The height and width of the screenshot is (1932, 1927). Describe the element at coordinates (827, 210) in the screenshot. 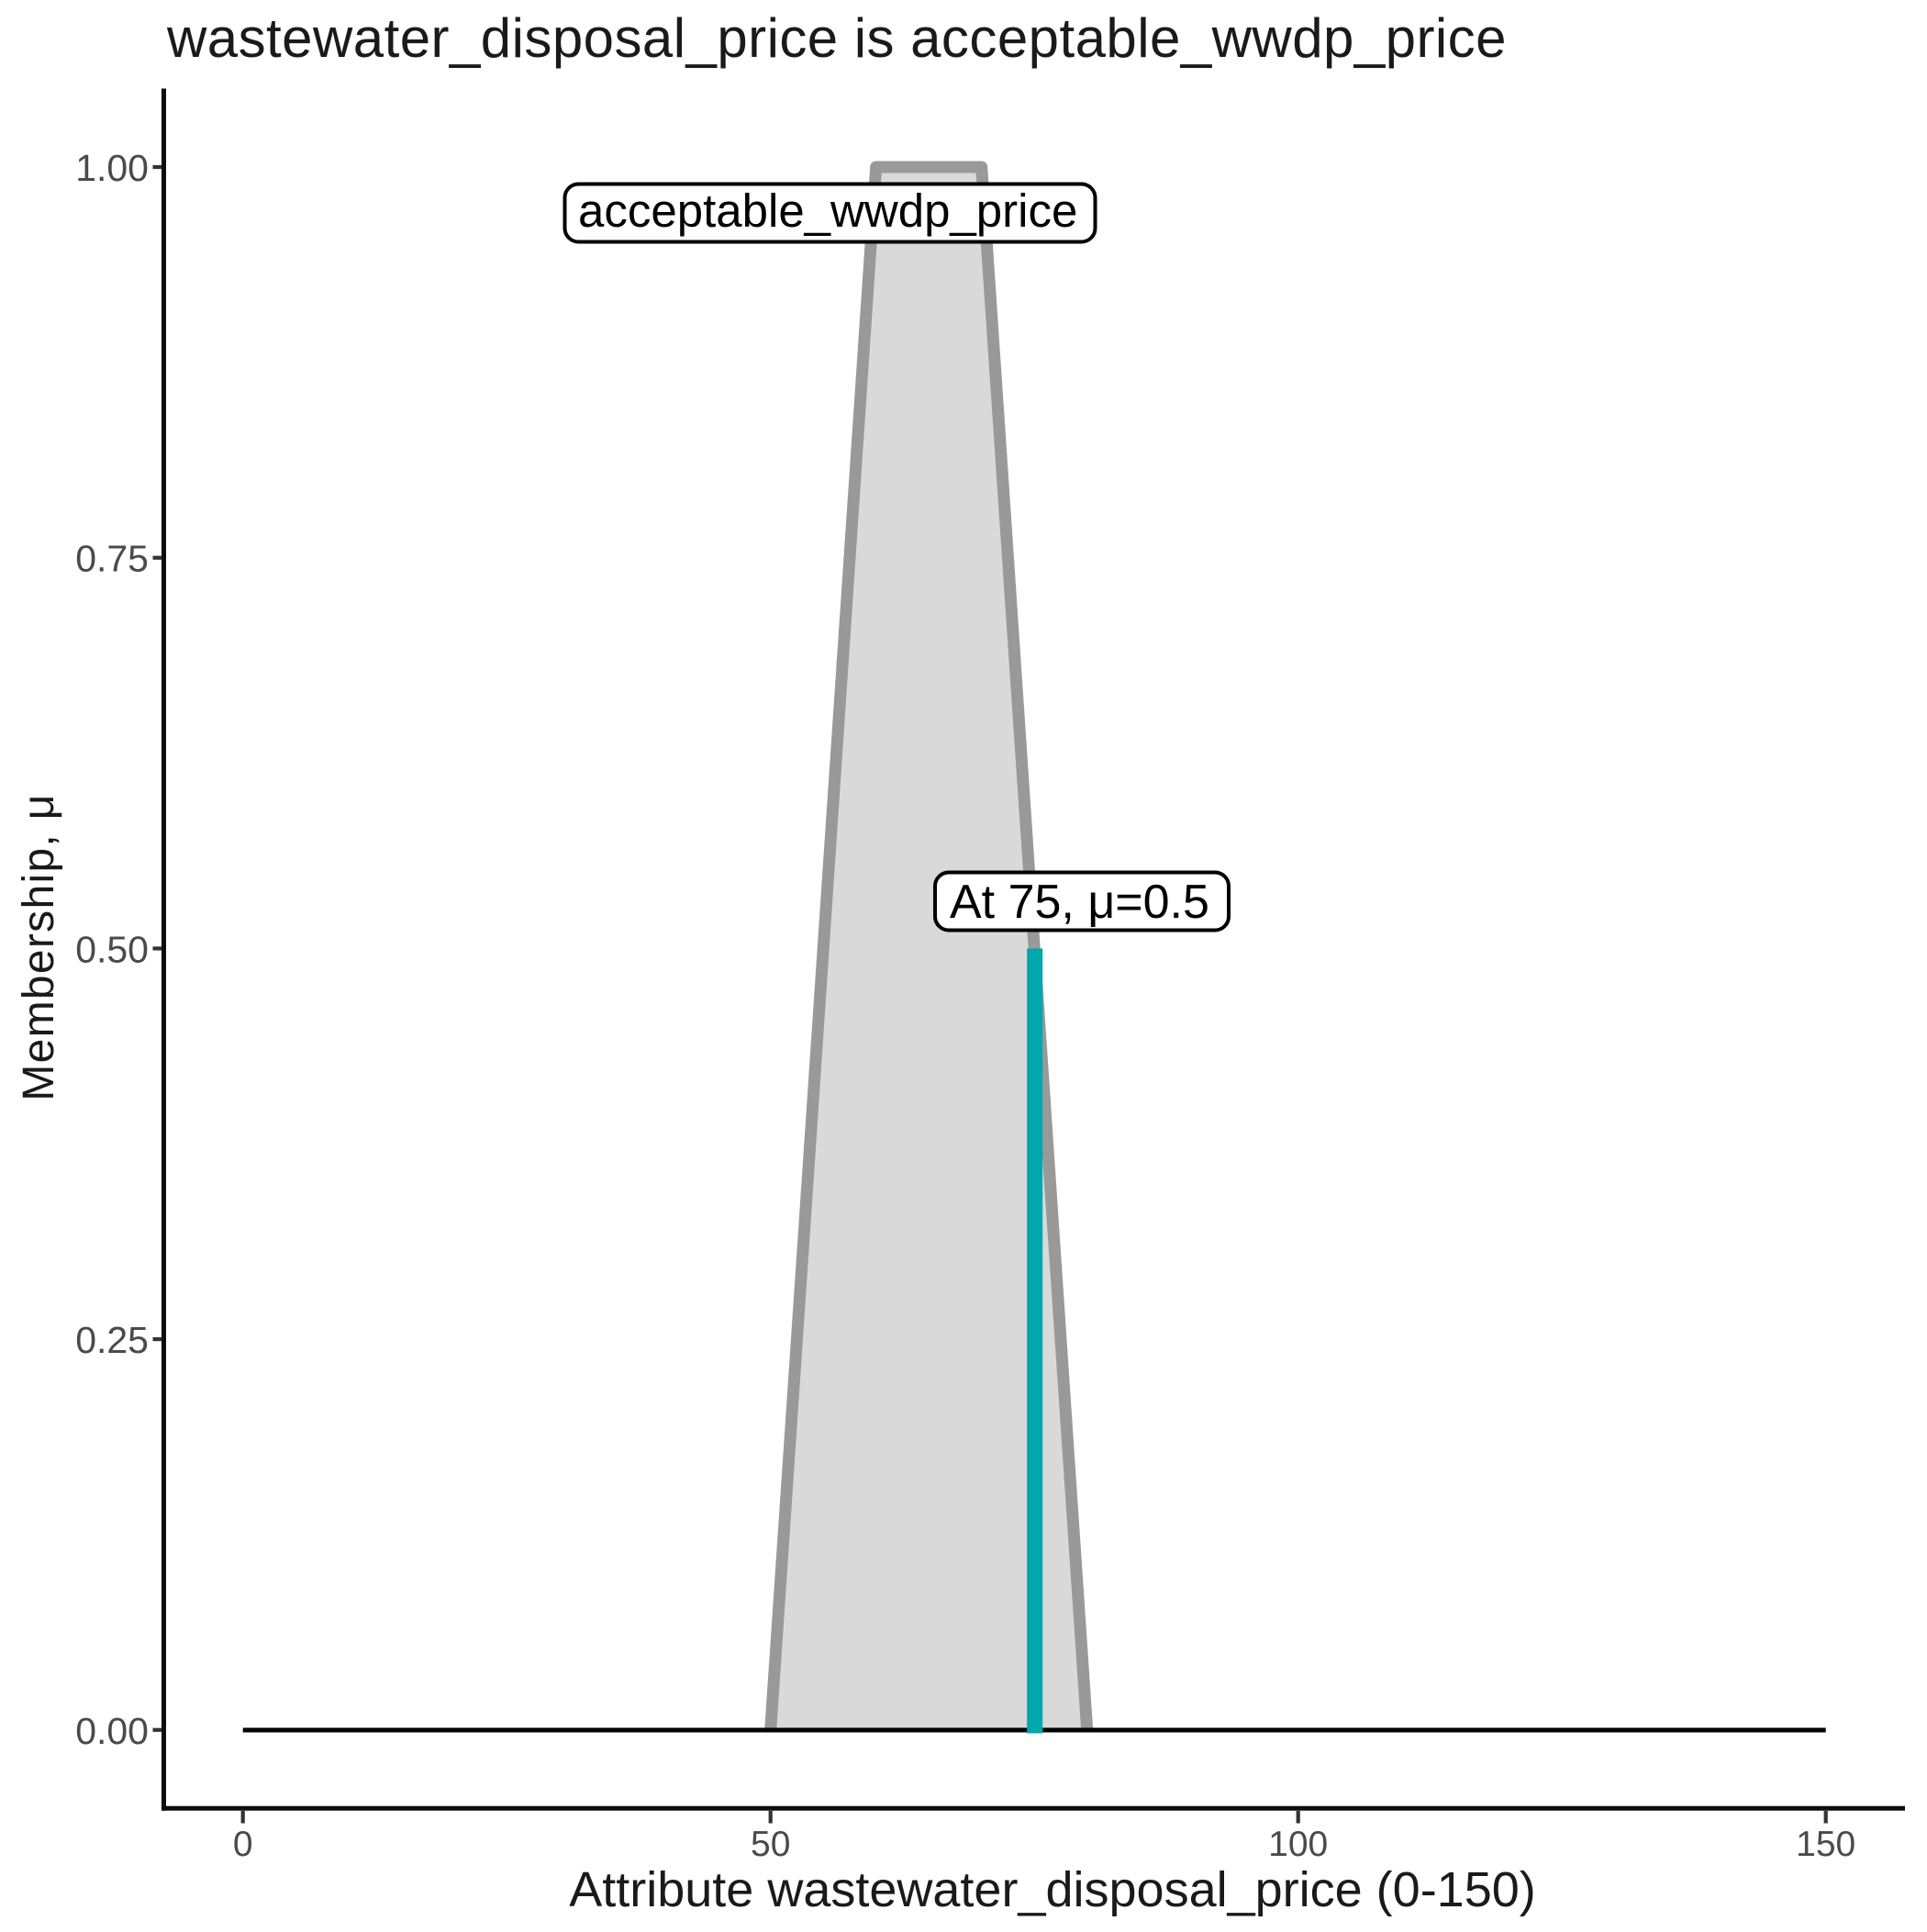

I see `svg-text: acceptable_wwdp_price` at that location.